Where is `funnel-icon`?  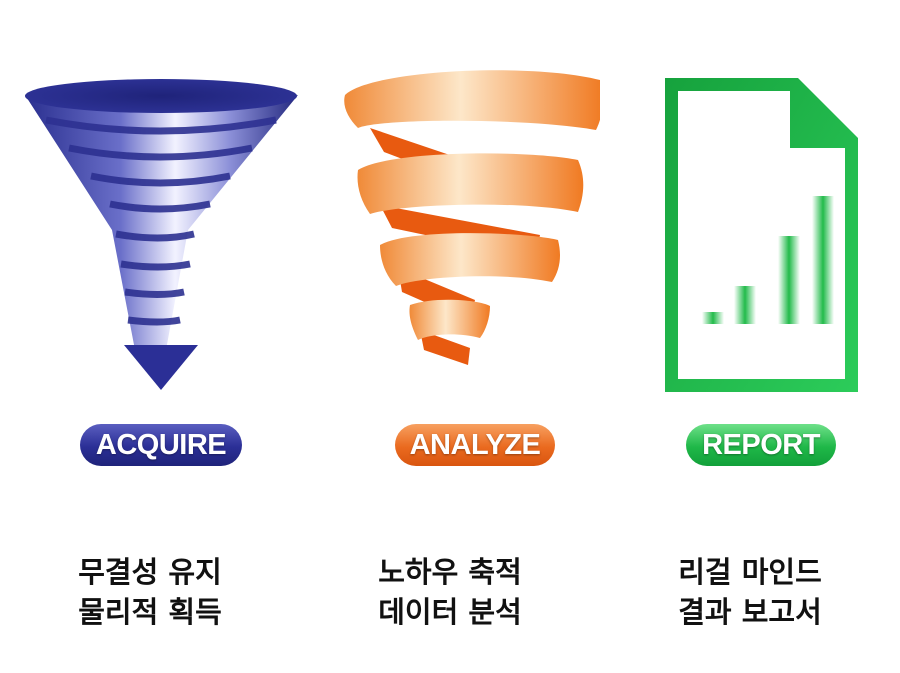 funnel-icon is located at coordinates (161, 234).